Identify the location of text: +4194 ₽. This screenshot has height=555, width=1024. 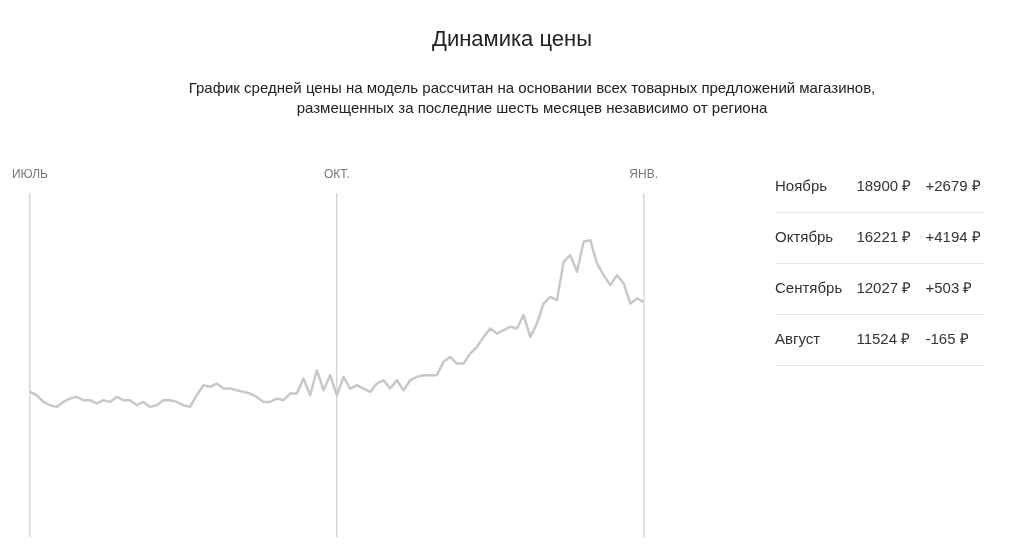
(955, 238).